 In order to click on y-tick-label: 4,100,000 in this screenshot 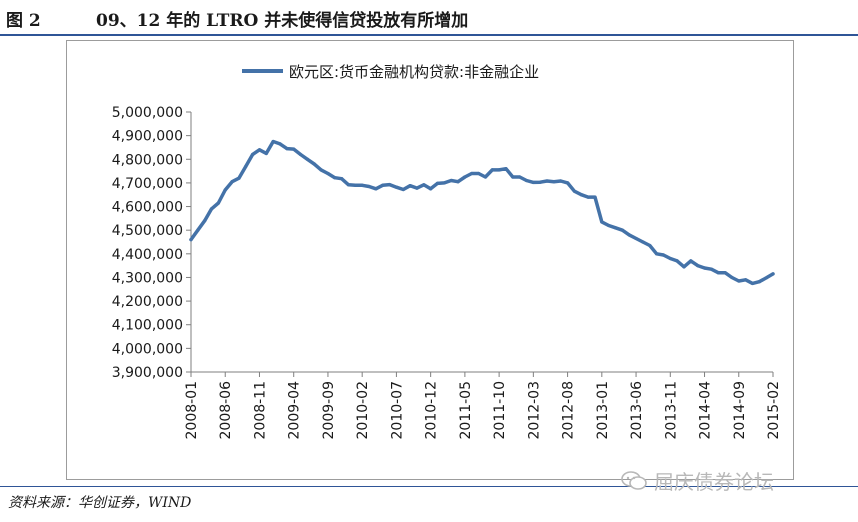, I will do `click(147, 326)`.